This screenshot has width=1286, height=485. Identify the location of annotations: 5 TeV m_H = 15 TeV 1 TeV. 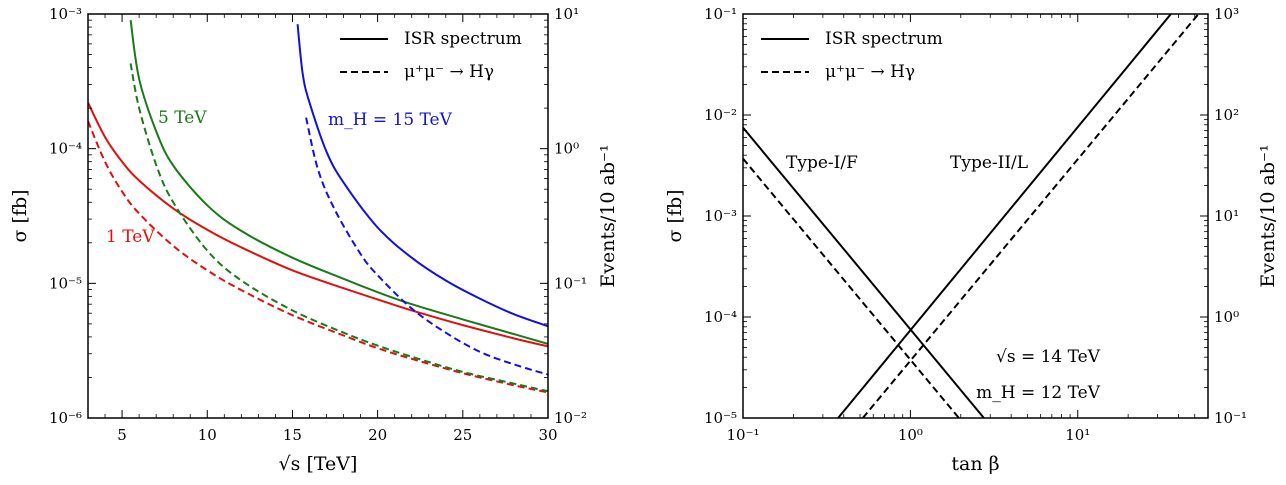
(279, 177).